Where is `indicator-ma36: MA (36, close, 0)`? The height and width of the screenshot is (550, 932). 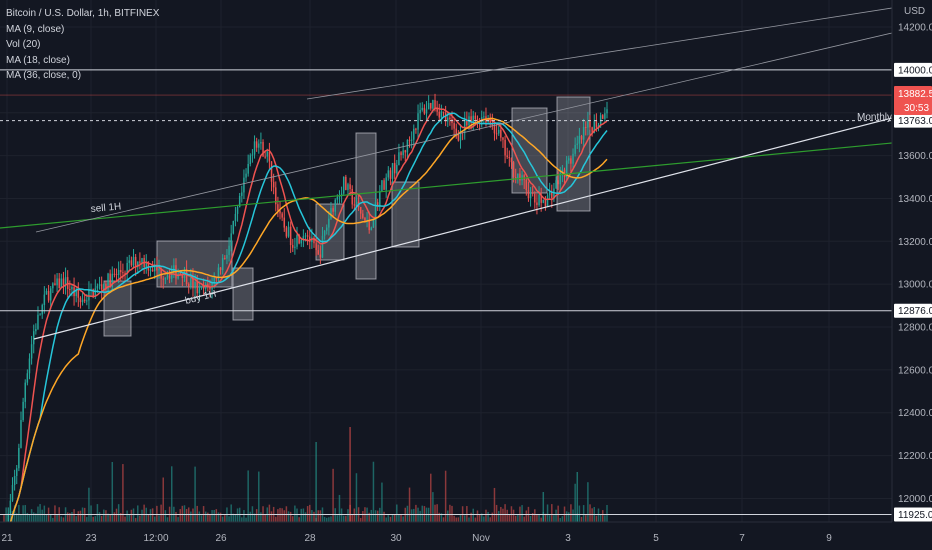
indicator-ma36: MA (36, close, 0) is located at coordinates (44, 75).